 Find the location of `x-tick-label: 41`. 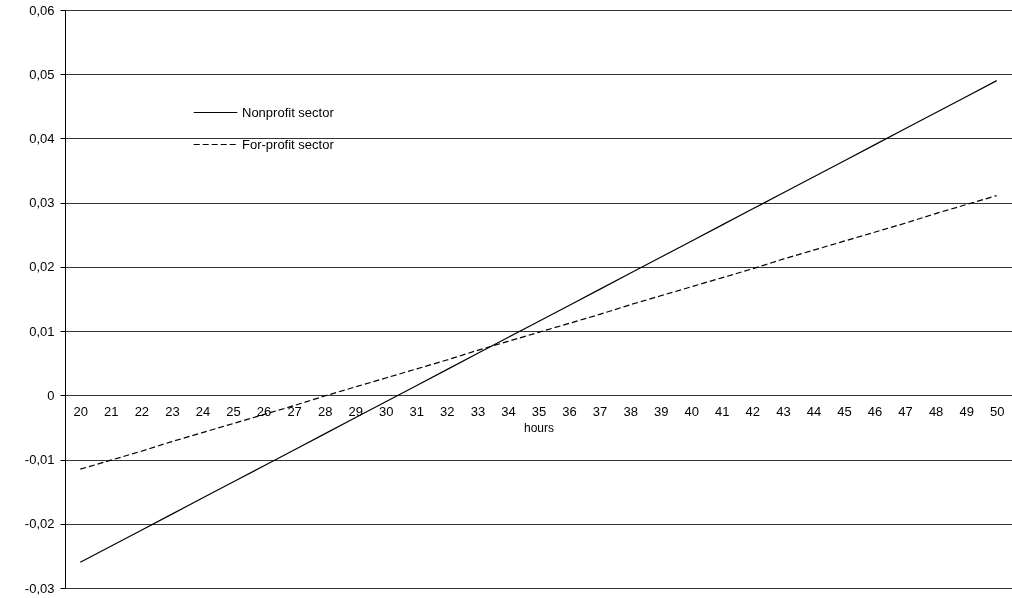

x-tick-label: 41 is located at coordinates (722, 411).